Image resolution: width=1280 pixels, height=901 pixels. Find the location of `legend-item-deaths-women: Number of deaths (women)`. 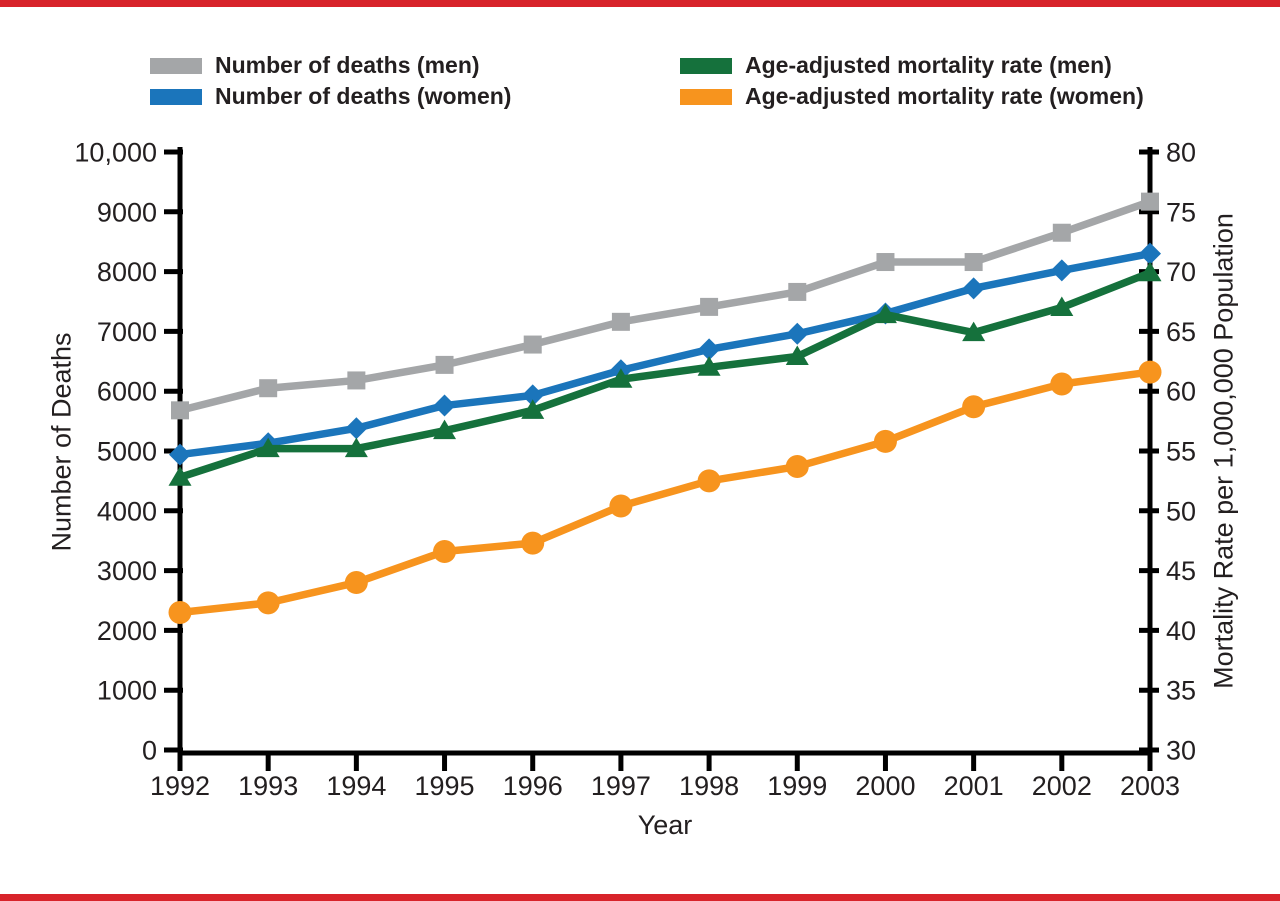

legend-item-deaths-women: Number of deaths (women) is located at coordinates (415, 96).